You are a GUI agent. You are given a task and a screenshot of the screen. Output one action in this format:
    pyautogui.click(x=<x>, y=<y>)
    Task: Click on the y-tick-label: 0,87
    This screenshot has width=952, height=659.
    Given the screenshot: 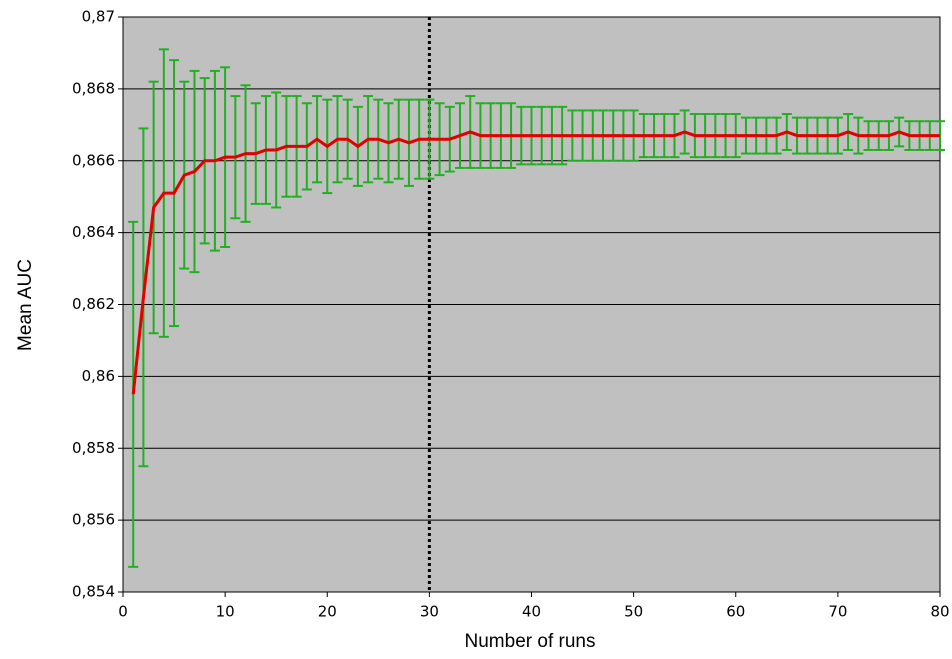 What is the action you would take?
    pyautogui.click(x=98, y=17)
    